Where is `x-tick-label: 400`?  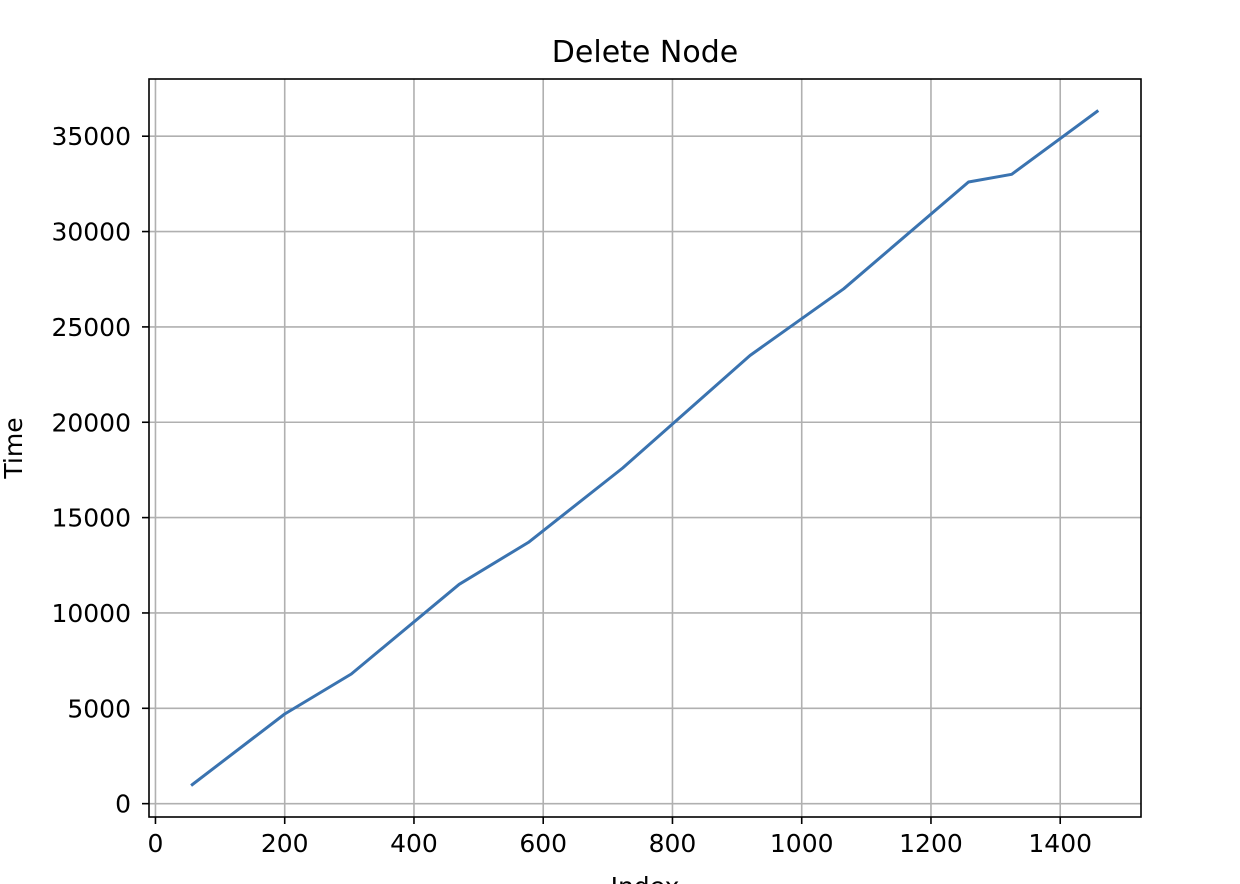 x-tick-label: 400 is located at coordinates (414, 843).